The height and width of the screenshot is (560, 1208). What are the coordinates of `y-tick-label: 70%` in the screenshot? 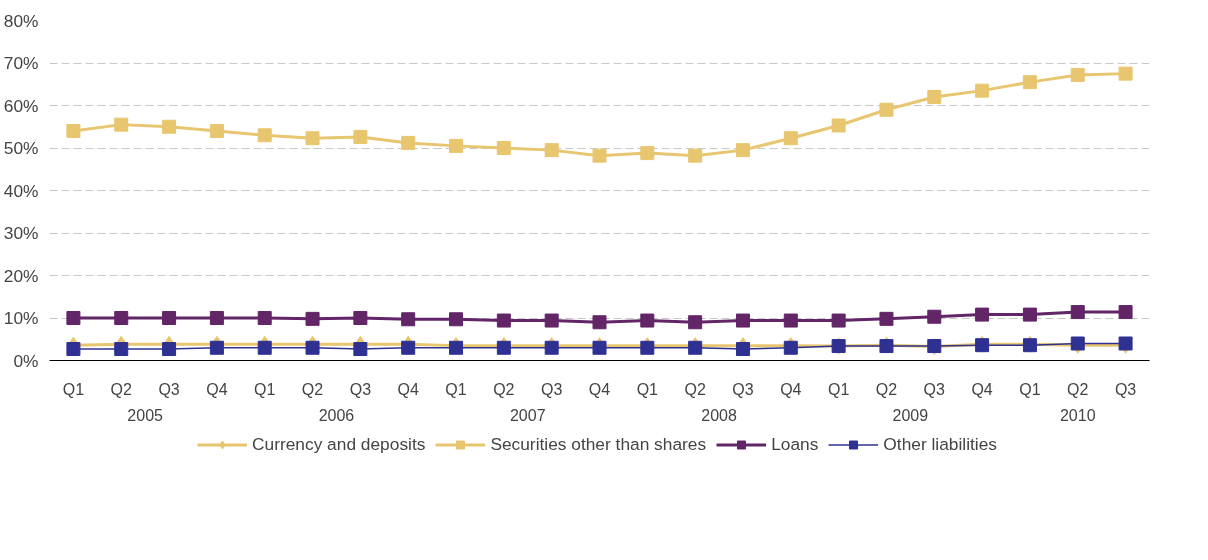 It's located at (21, 63).